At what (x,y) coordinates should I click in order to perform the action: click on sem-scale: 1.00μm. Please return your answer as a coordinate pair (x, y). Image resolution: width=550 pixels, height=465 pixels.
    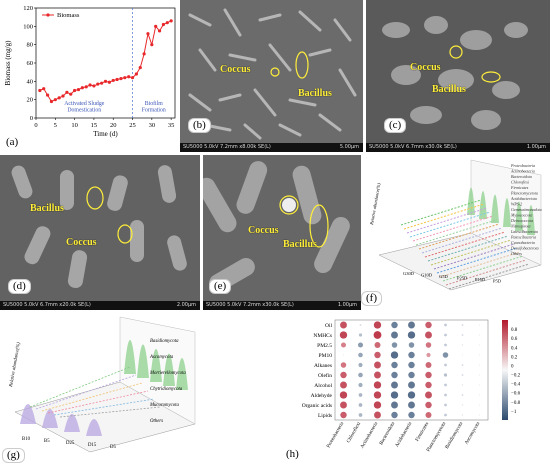
    Looking at the image, I should click on (536, 147).